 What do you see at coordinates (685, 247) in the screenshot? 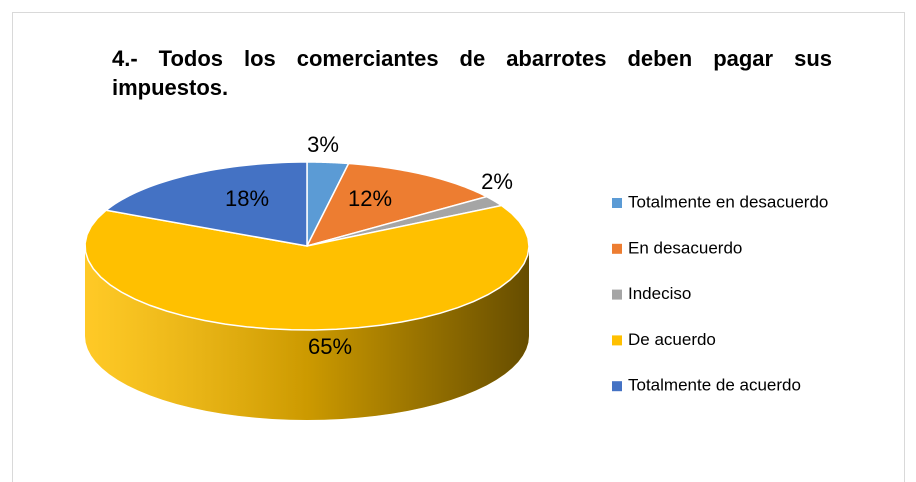
I see `legend-label: En desacuerdo` at bounding box center [685, 247].